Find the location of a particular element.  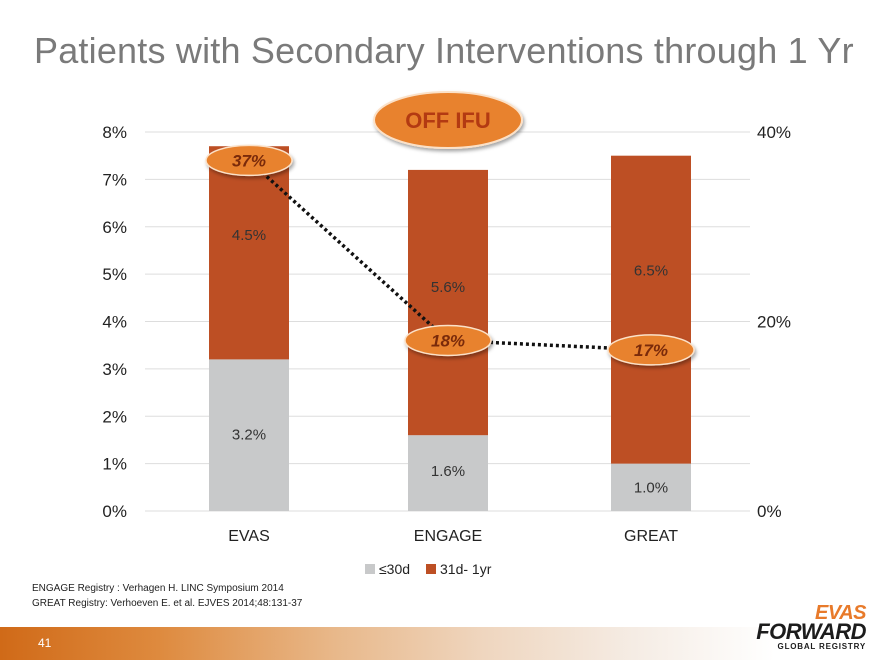

footer-bar is located at coordinates (440, 643).